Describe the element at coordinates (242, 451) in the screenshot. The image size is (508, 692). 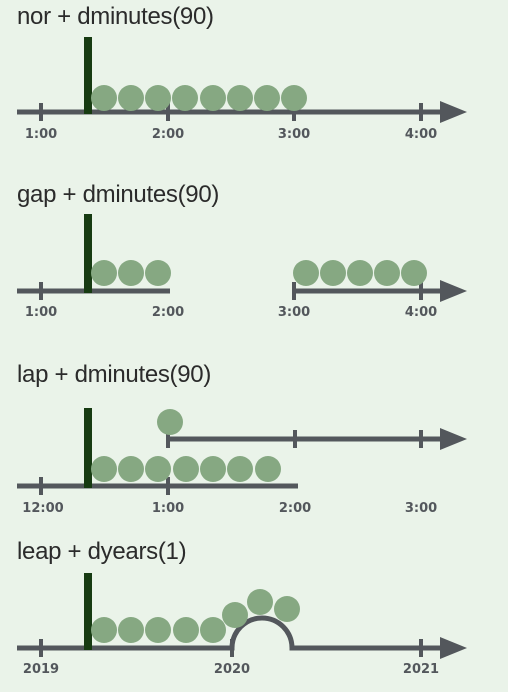
I see `panel-lap-graphics` at that location.